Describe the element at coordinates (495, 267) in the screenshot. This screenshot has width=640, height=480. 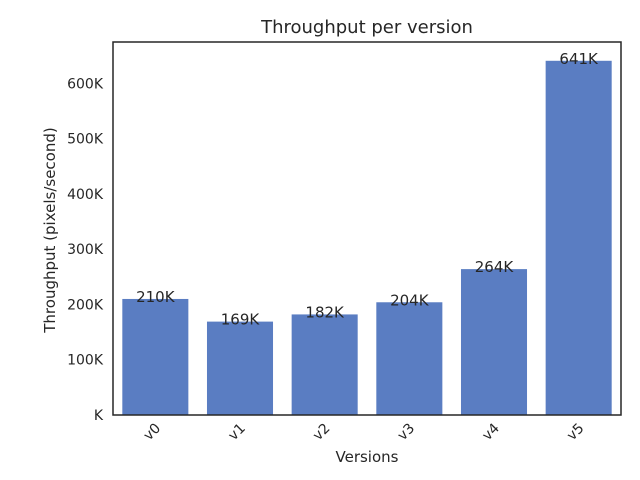
I see `data-label-v4: 264K` at that location.